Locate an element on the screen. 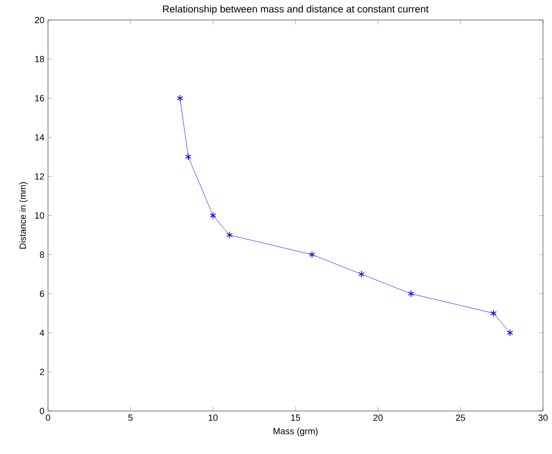  x-tick-label: 10 is located at coordinates (213, 417).